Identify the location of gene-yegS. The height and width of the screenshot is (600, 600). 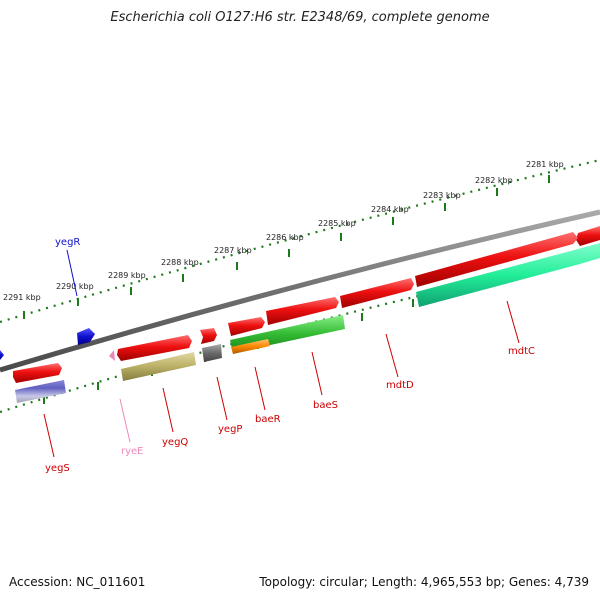
(40, 391).